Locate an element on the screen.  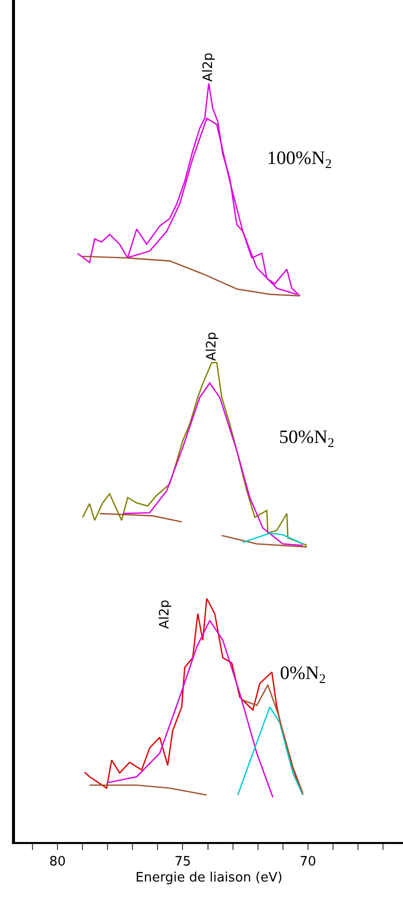
x-tick-label: 80 is located at coordinates (57, 862).